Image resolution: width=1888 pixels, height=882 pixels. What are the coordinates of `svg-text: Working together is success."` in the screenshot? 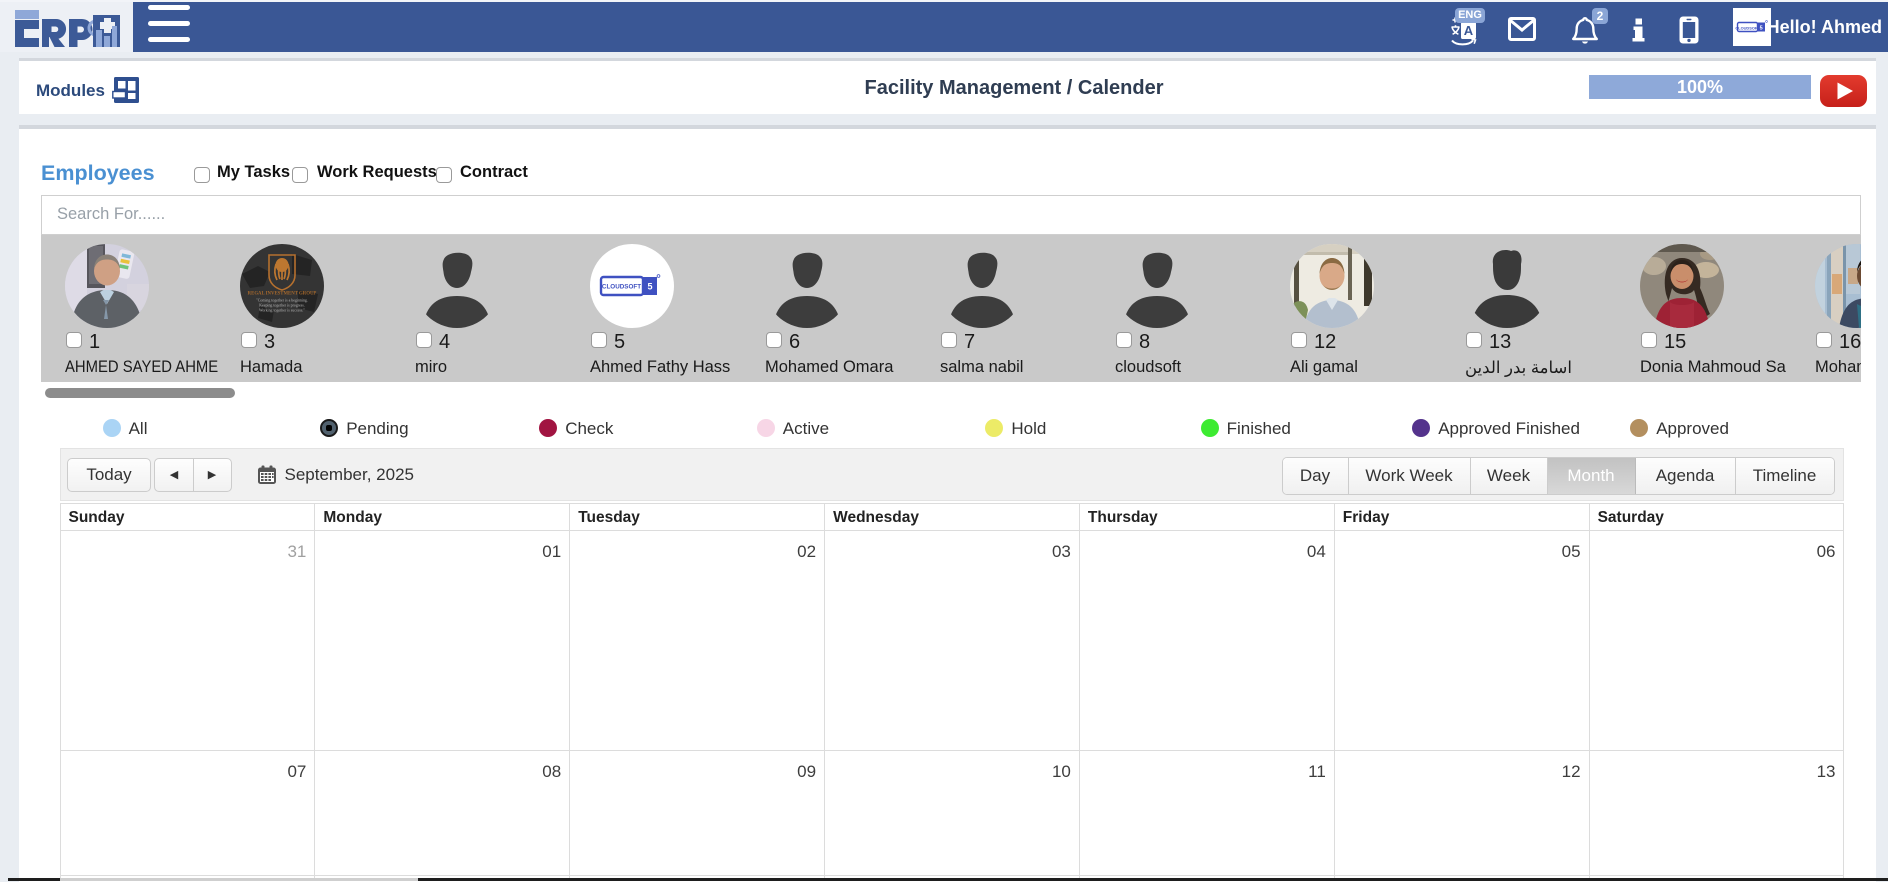 It's located at (282, 311).